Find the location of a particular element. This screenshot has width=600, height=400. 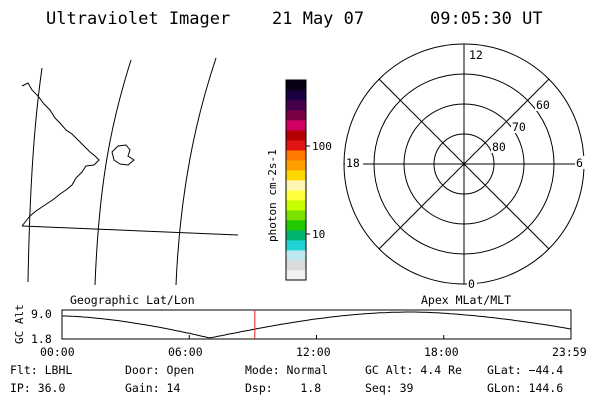

date-readout: 21 May 07 is located at coordinates (318, 19).